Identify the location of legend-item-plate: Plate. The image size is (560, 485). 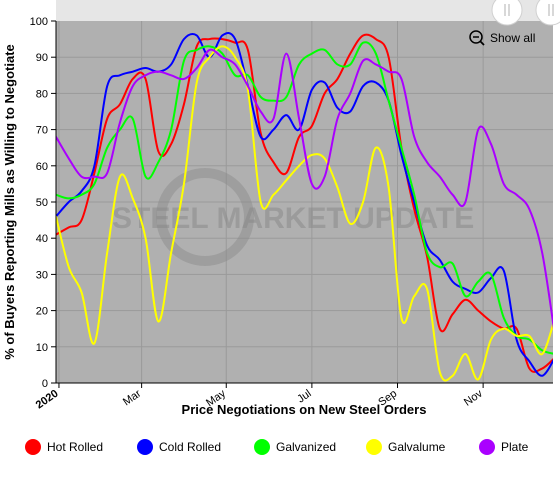
(504, 447).